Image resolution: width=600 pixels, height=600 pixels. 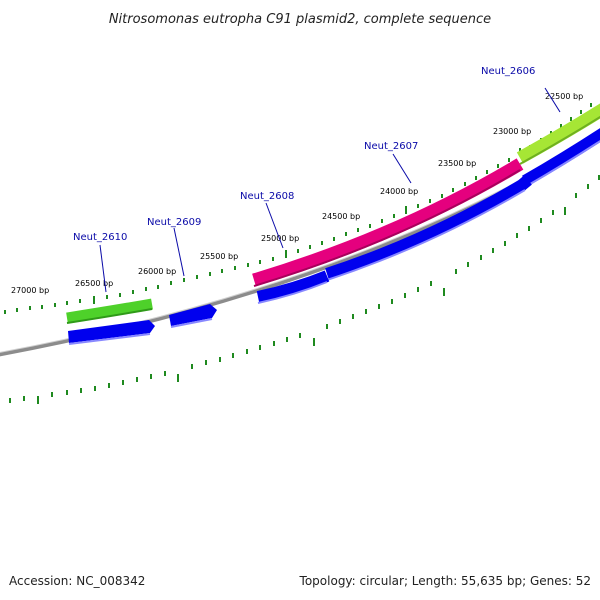 I want to click on lime-feature-arc, so click(x=558, y=133).